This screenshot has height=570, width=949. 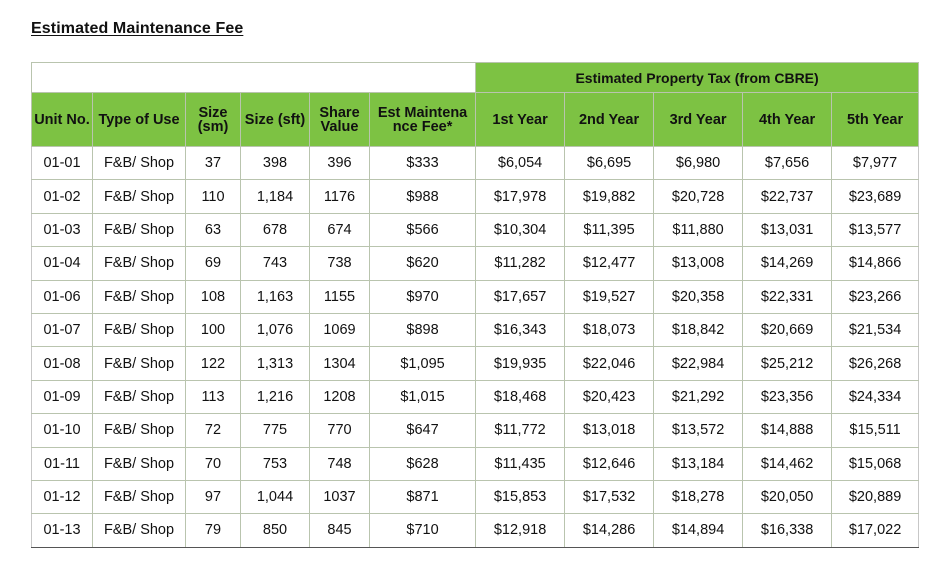 What do you see at coordinates (787, 263) in the screenshot?
I see `cell-4th-year: $14,269` at bounding box center [787, 263].